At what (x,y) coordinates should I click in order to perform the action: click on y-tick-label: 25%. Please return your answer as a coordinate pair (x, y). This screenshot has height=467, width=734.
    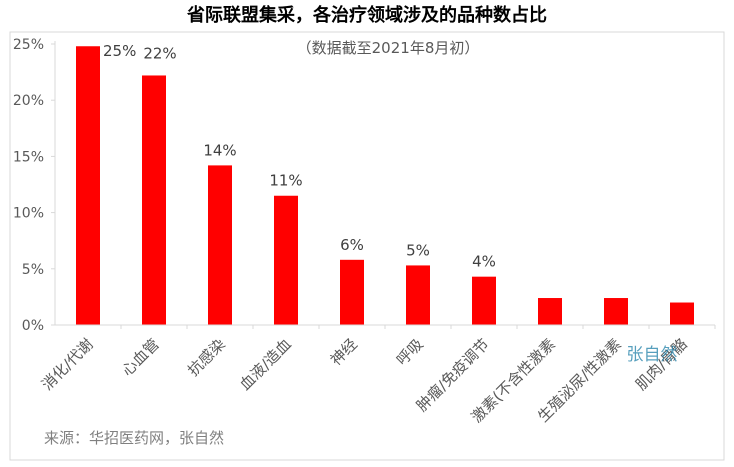
    Looking at the image, I should click on (28, 45).